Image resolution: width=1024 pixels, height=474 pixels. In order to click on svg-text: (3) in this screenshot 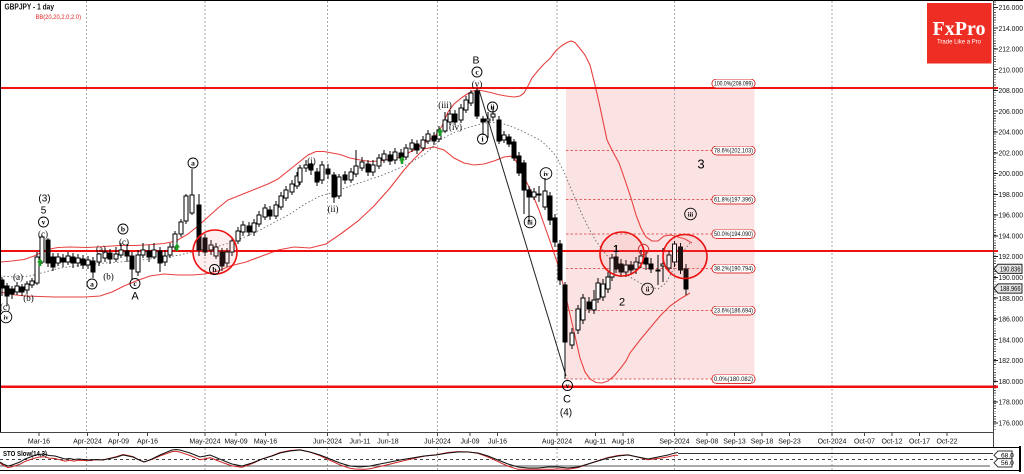, I will do `click(44, 199)`.